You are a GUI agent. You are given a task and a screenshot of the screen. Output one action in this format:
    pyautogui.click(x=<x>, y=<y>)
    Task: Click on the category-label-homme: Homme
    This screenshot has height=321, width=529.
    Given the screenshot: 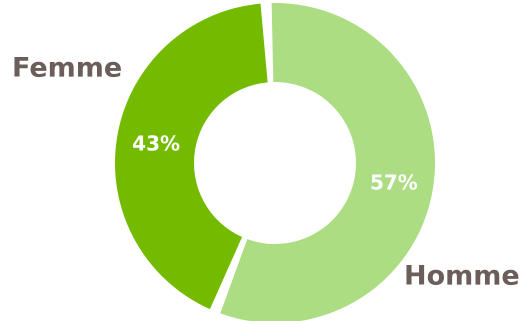 What is the action you would take?
    pyautogui.click(x=462, y=276)
    